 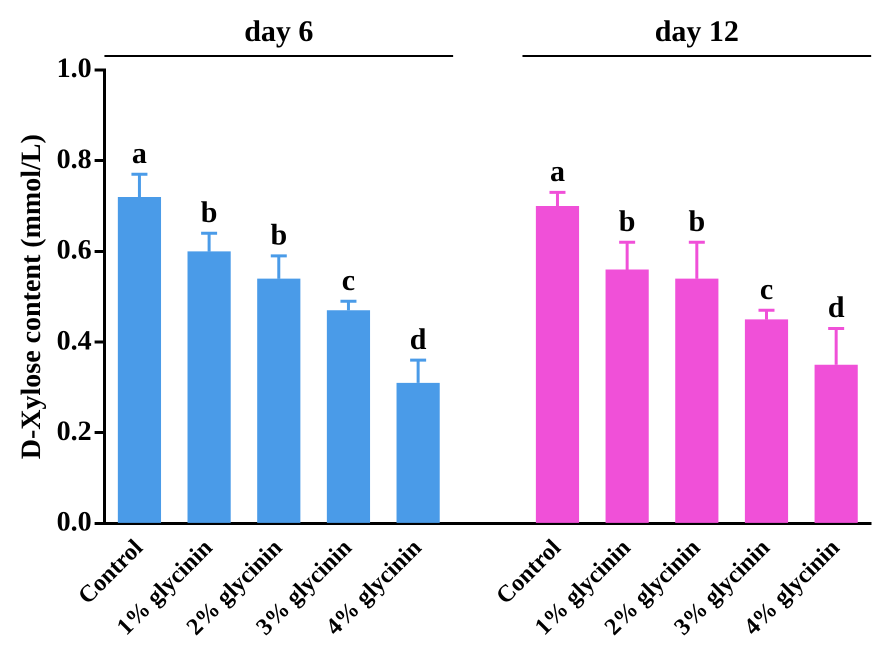 What do you see at coordinates (74, 250) in the screenshot?
I see `y-tick-label: 0.6` at bounding box center [74, 250].